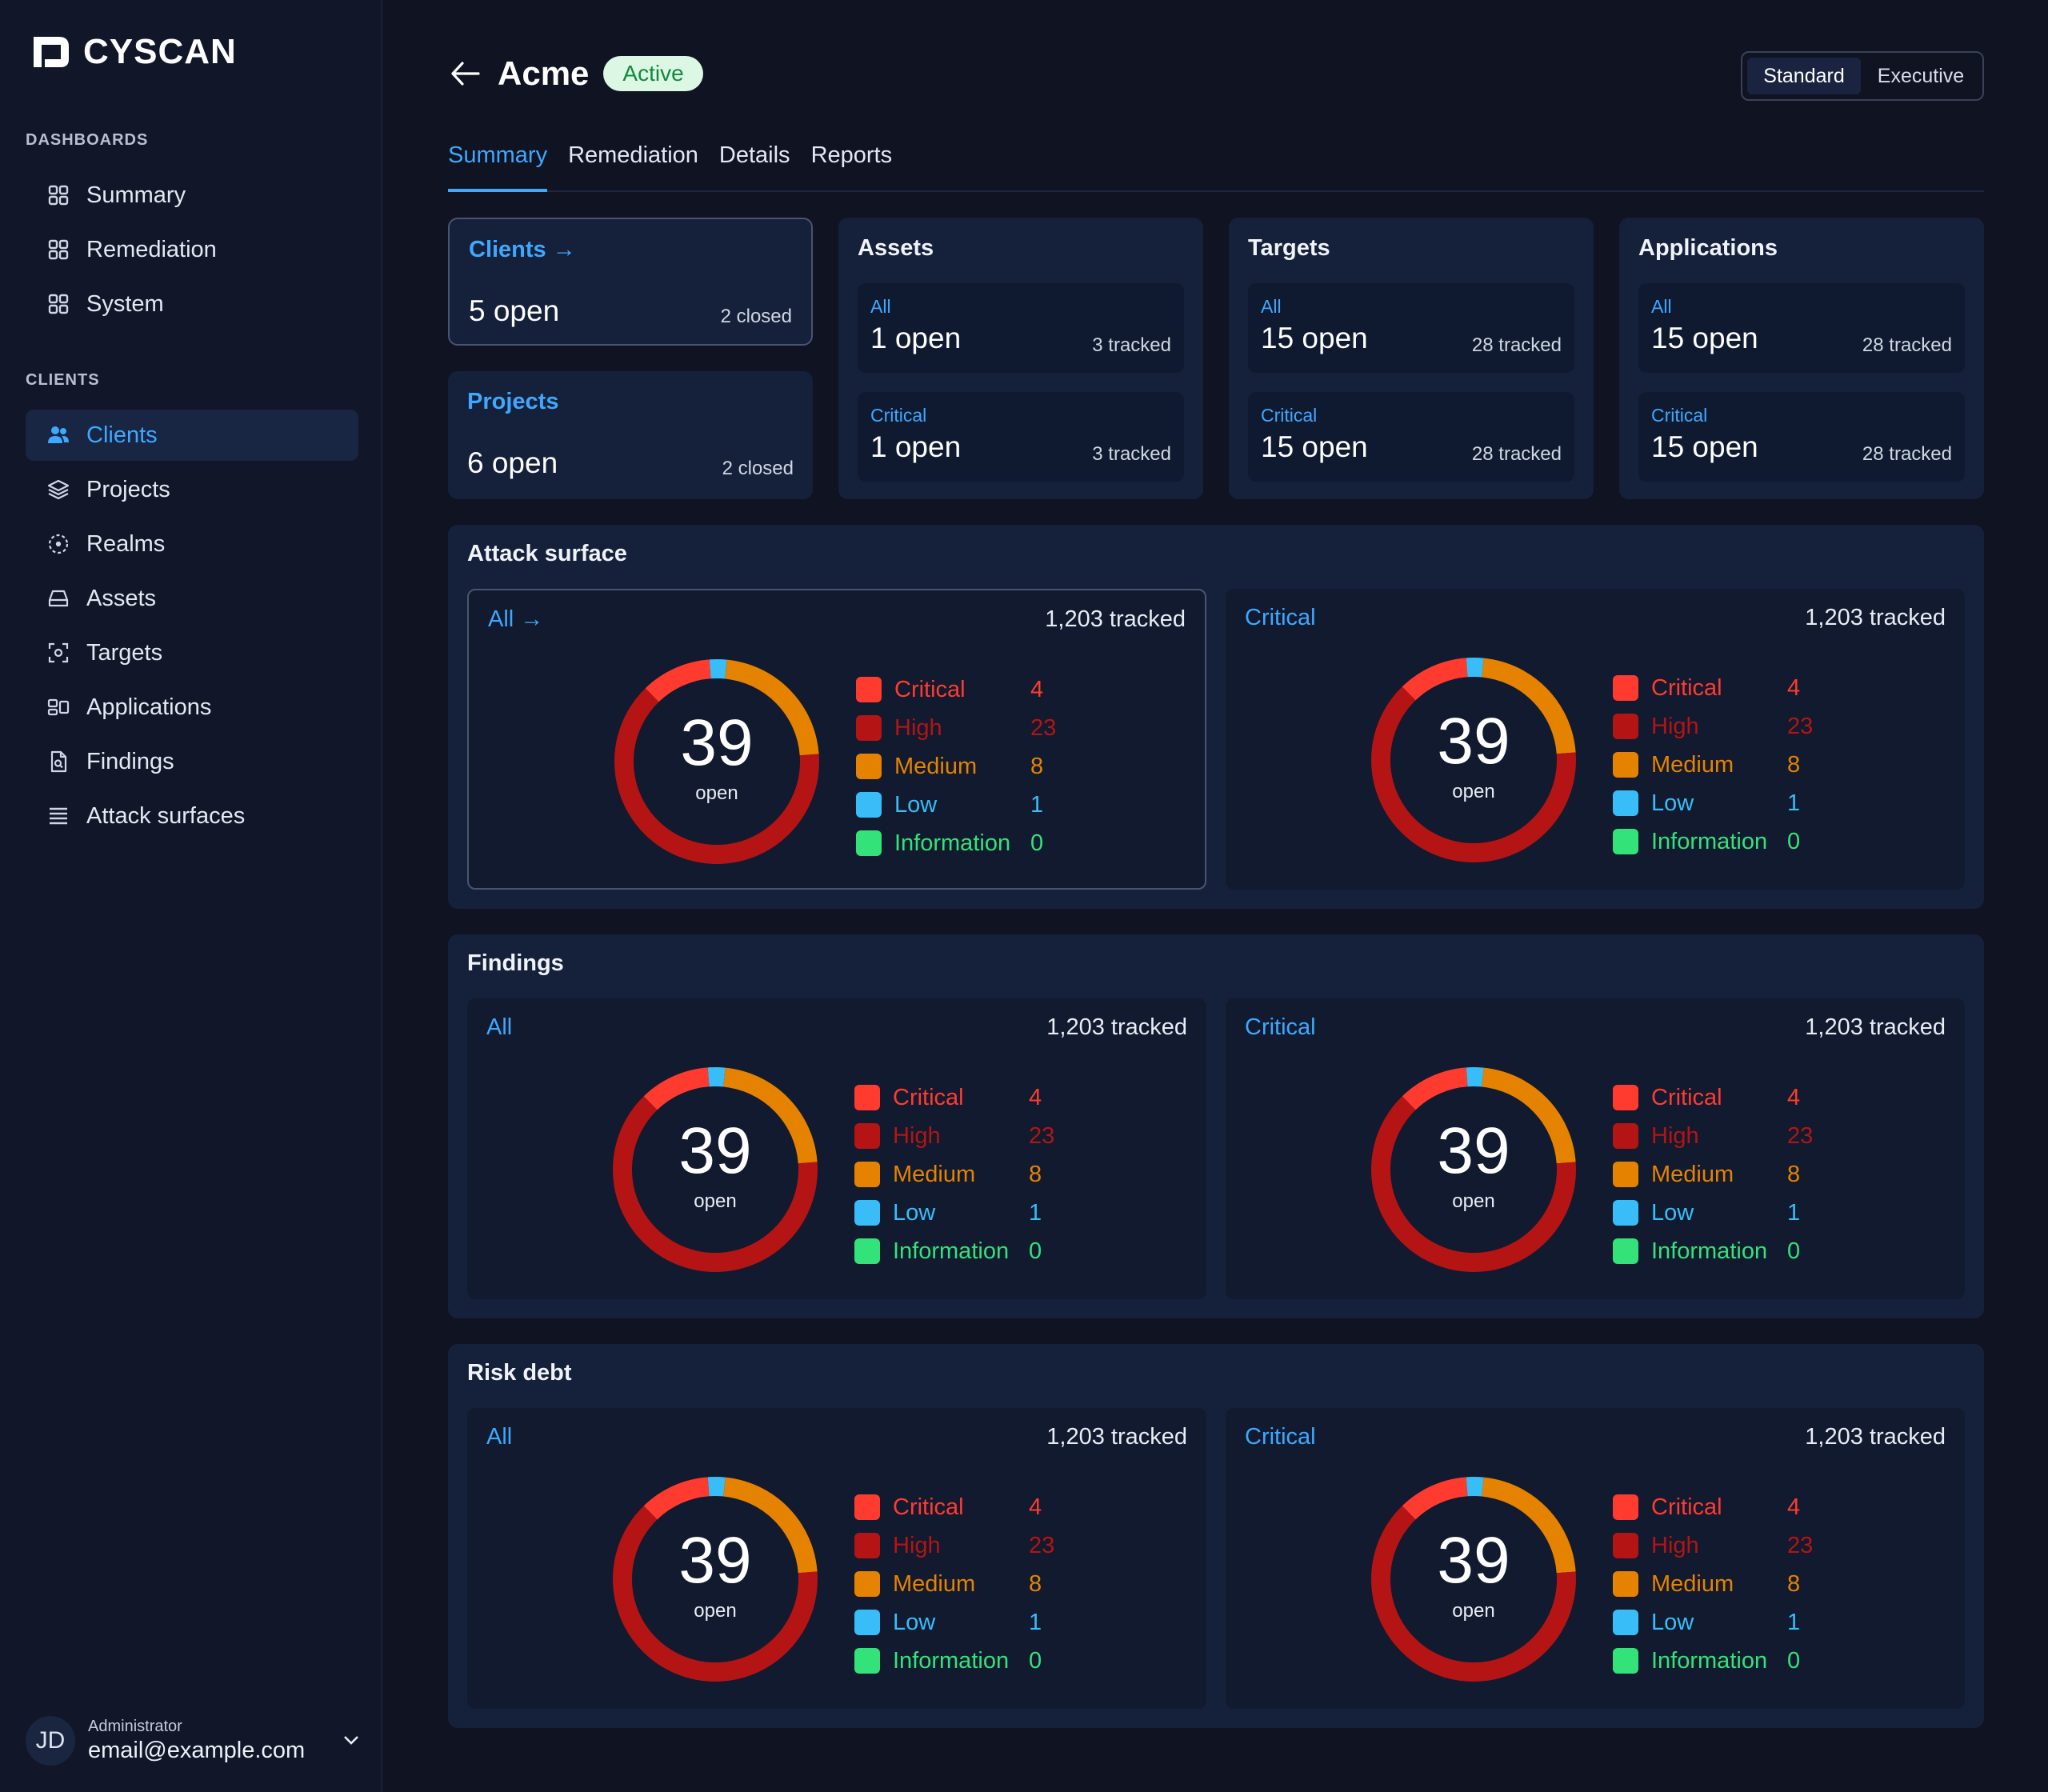 The width and height of the screenshot is (2048, 1792). I want to click on targets-all-card: All 15 open 28 tracked, so click(1411, 328).